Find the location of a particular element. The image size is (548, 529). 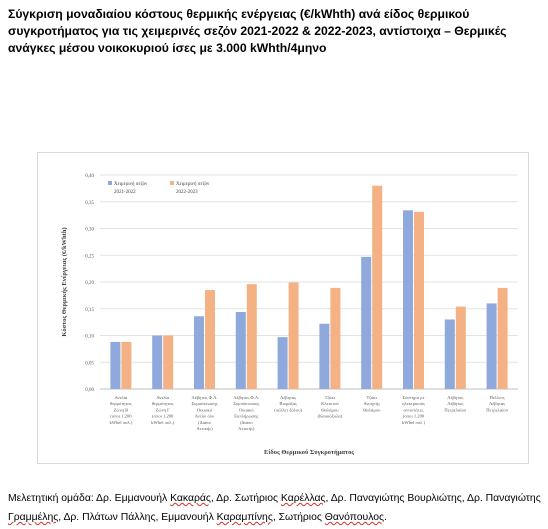

credits-prefix: Μελετητική ομάδα: is located at coordinates (52, 498).